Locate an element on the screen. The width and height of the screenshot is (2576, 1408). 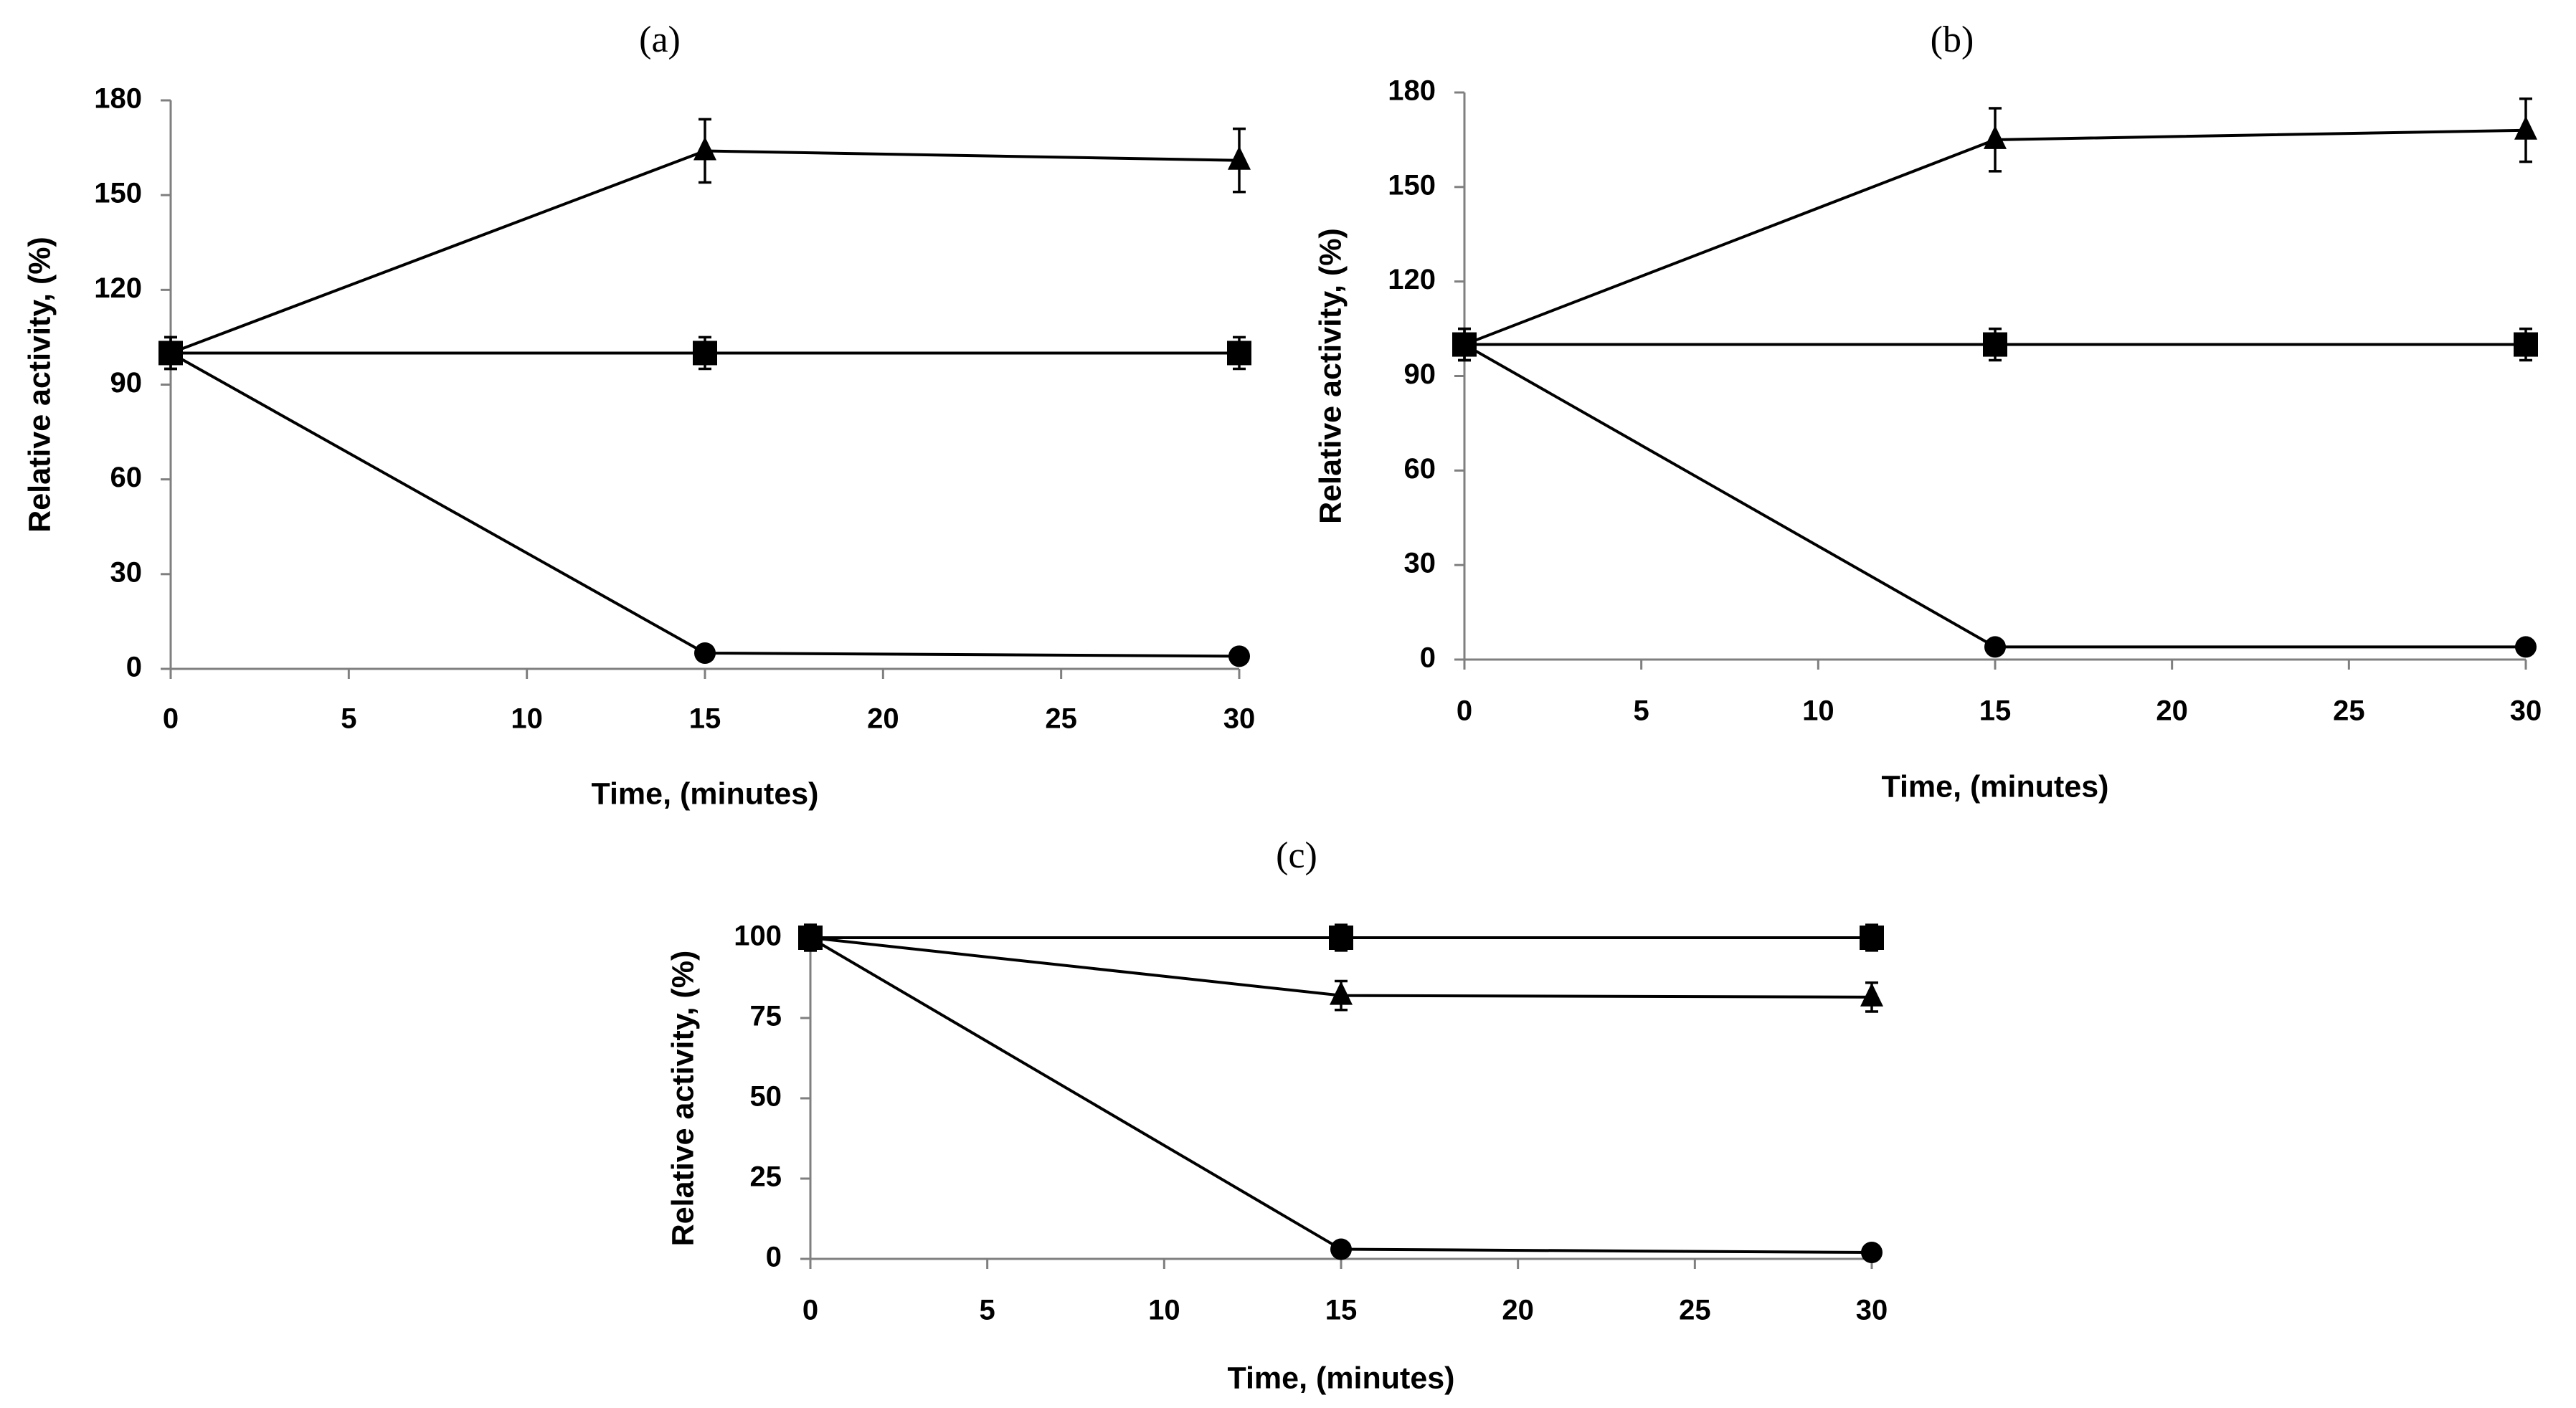
y-tick-label: 75 is located at coordinates (766, 1016).